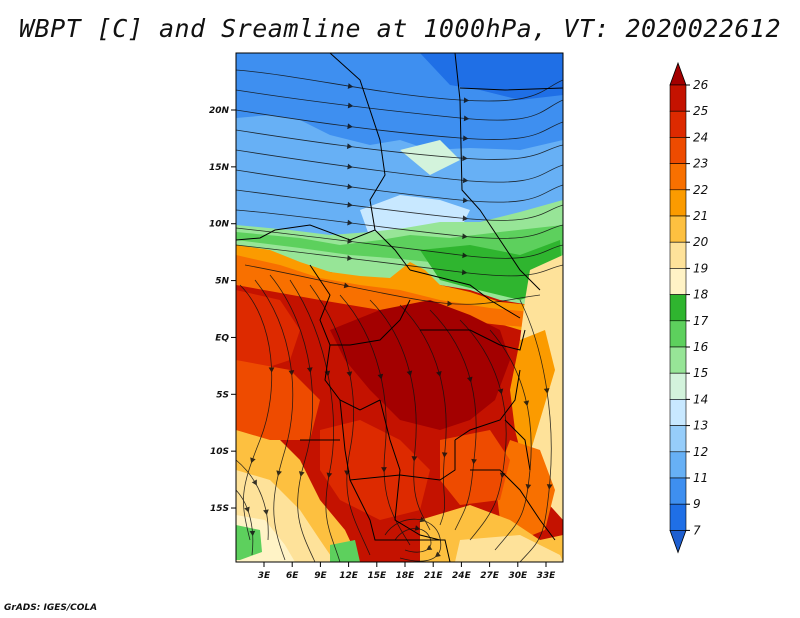 The height and width of the screenshot is (618, 800). What do you see at coordinates (377, 576) in the screenshot?
I see `lon-tick-label: 15E` at bounding box center [377, 576].